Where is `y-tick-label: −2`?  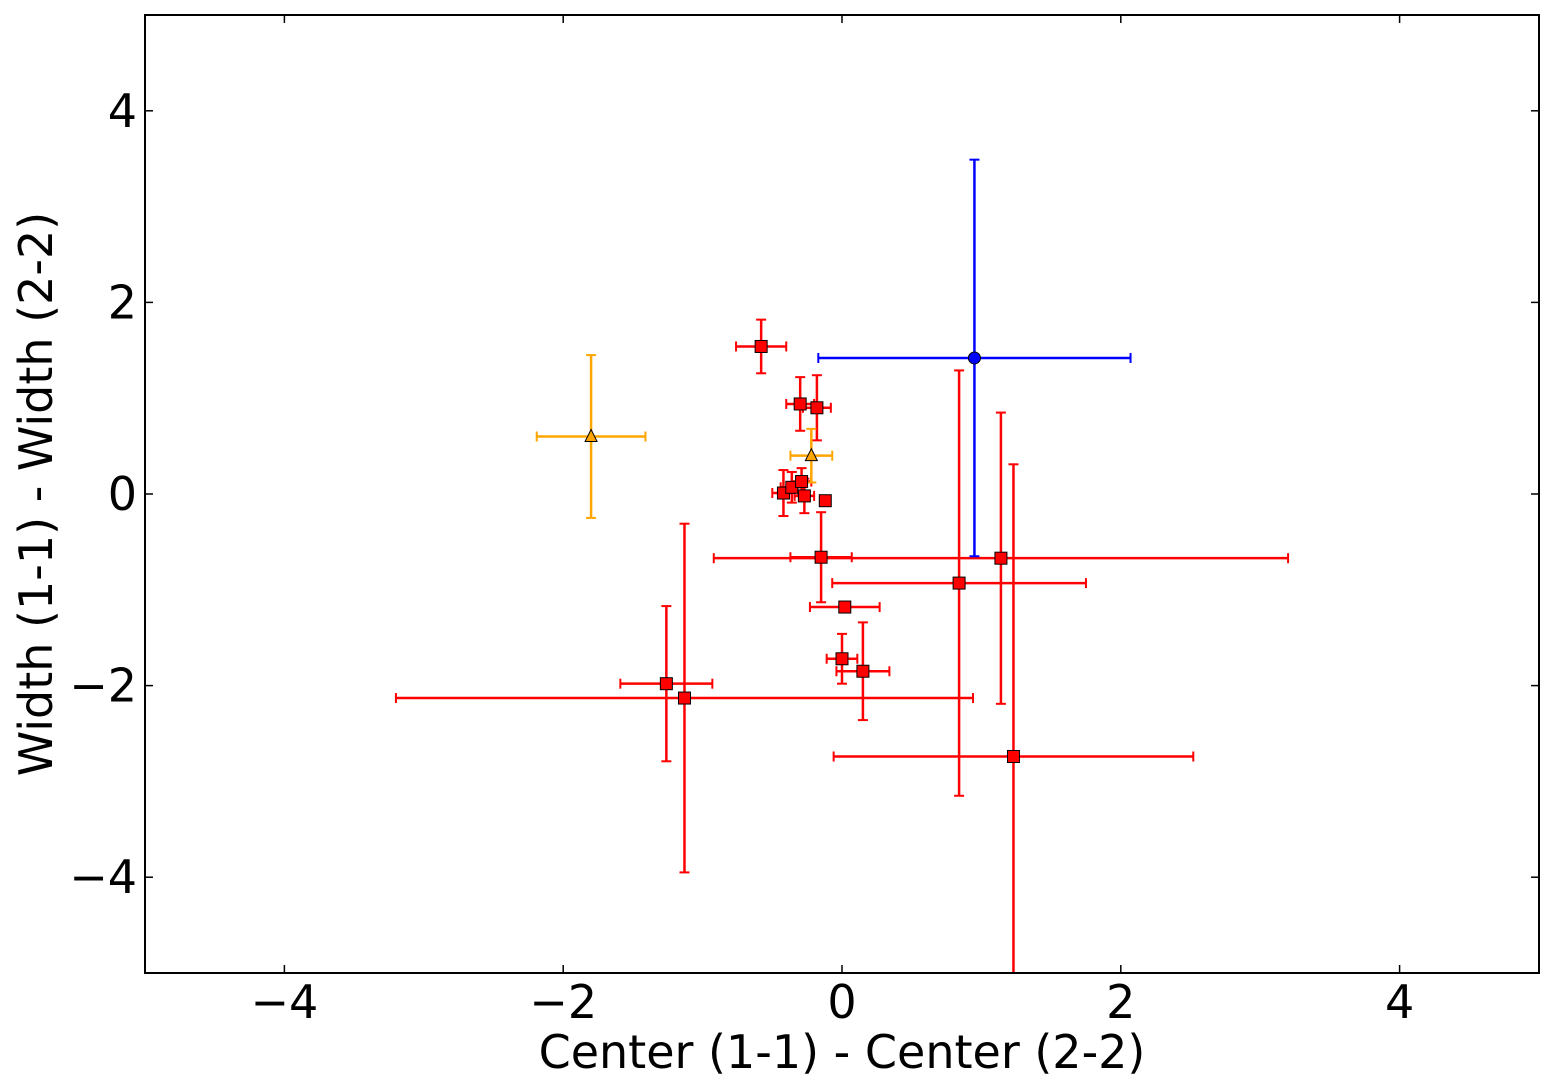
y-tick-label: −2 is located at coordinates (103, 686).